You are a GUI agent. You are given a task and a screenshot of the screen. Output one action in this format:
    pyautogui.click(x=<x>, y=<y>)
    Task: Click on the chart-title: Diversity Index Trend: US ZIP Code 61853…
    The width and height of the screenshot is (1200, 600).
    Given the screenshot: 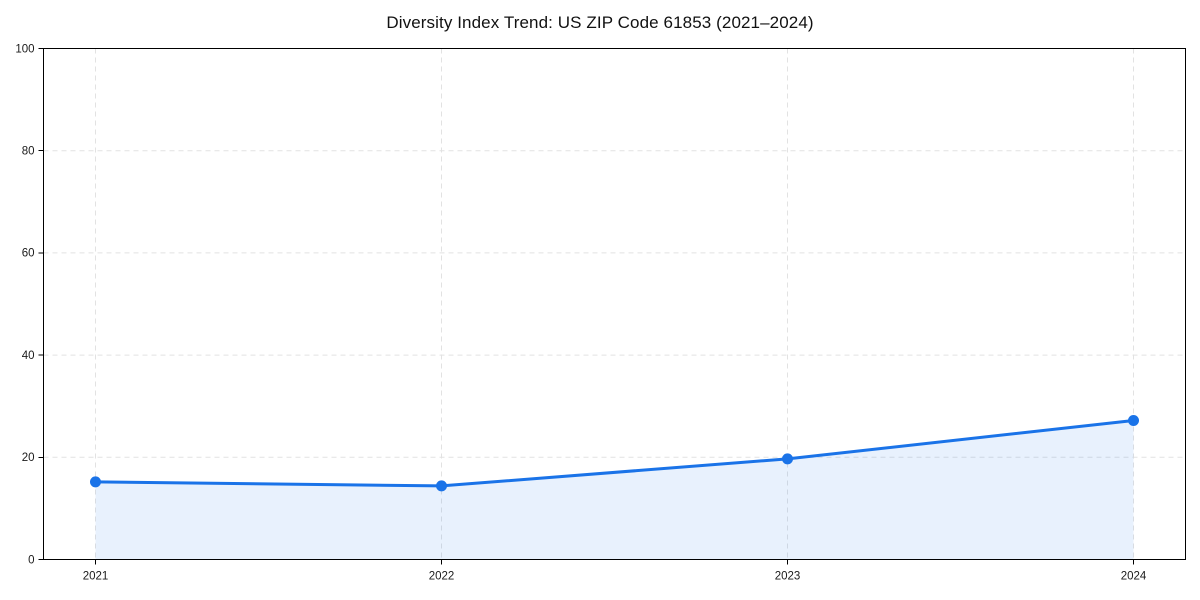 What is the action you would take?
    pyautogui.click(x=600, y=22)
    